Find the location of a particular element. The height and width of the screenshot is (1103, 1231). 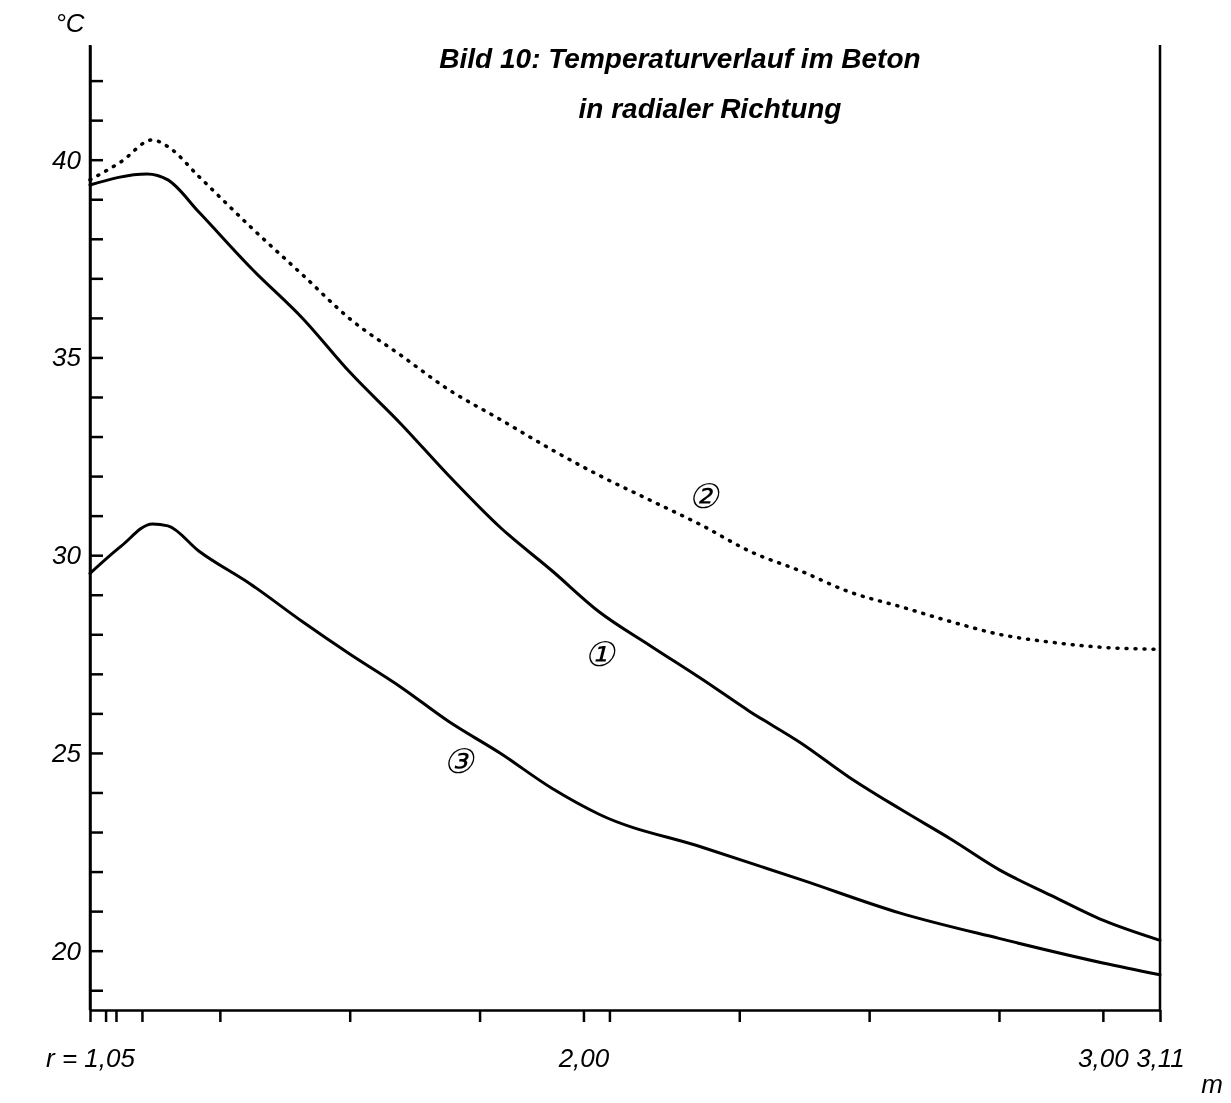

x-tick-label: 2,00 is located at coordinates (583, 1058).